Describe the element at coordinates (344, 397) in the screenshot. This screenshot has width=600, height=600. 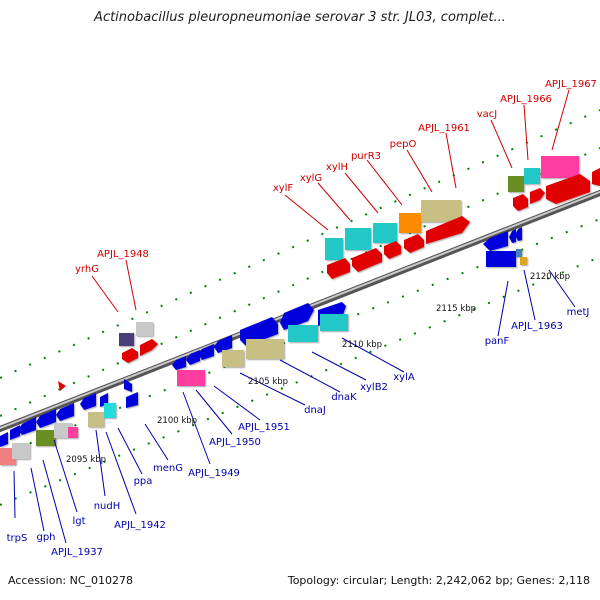
I see `gene-label-dnaK: dnaK` at that location.